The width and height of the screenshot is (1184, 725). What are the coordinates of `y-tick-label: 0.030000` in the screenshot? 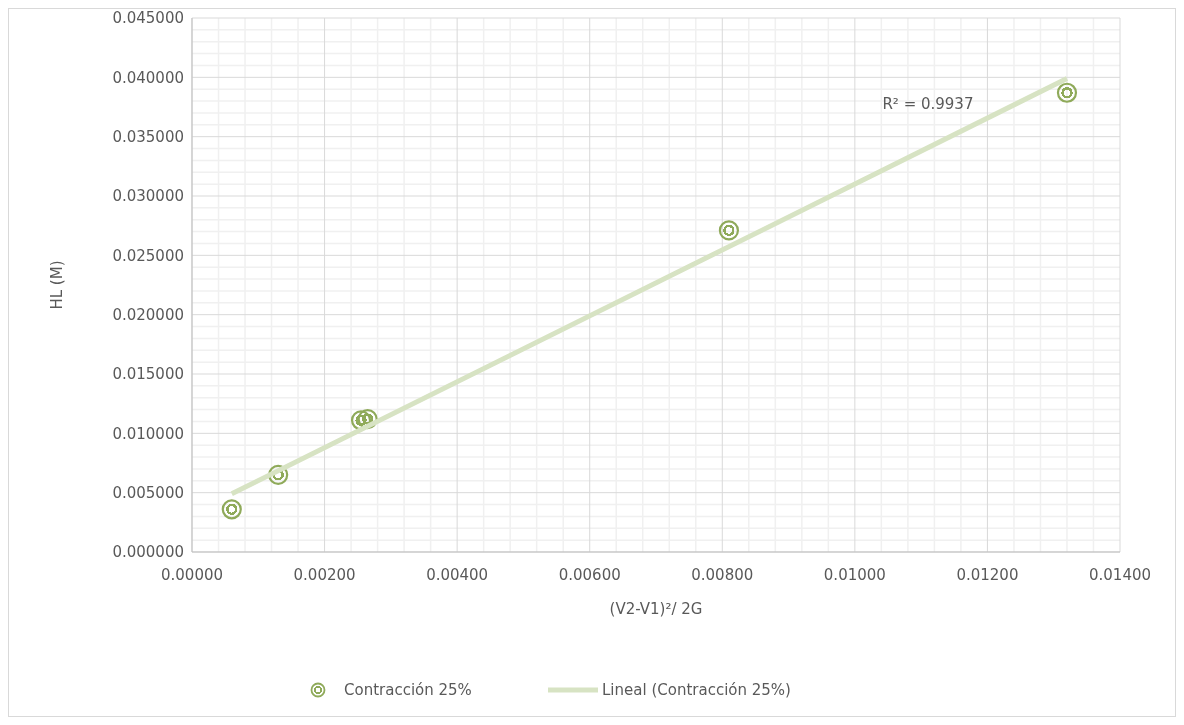 It's located at (148, 196).